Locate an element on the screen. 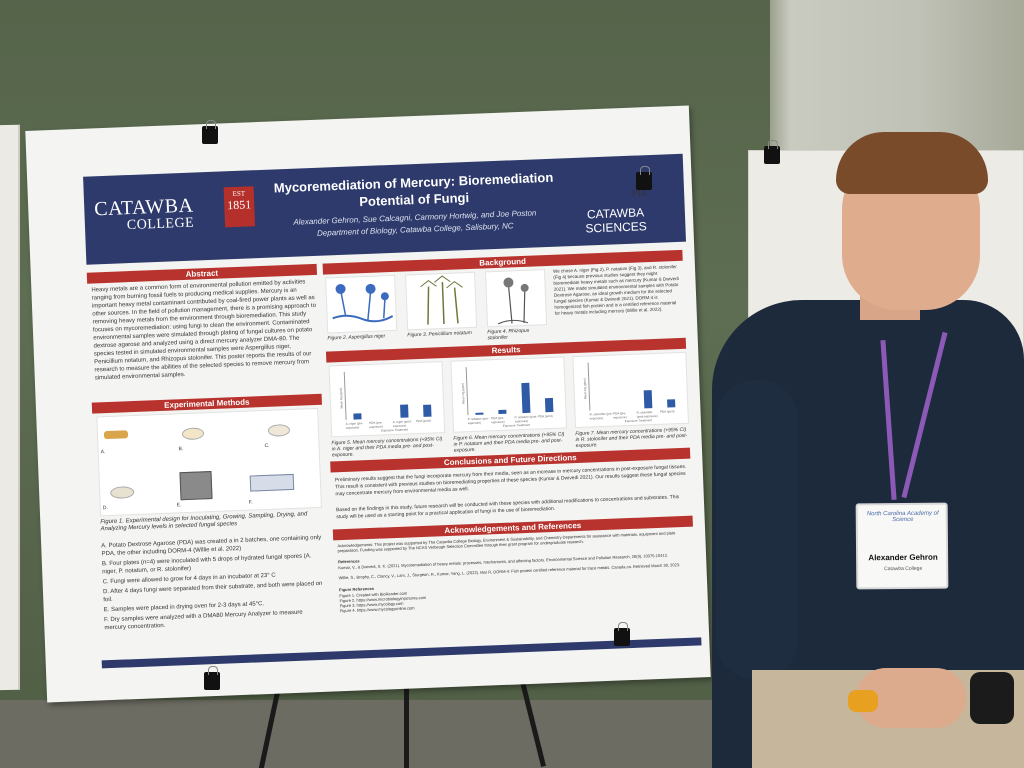 The height and width of the screenshot is (768, 1024). easel-leg-center is located at coordinates (406, 714).